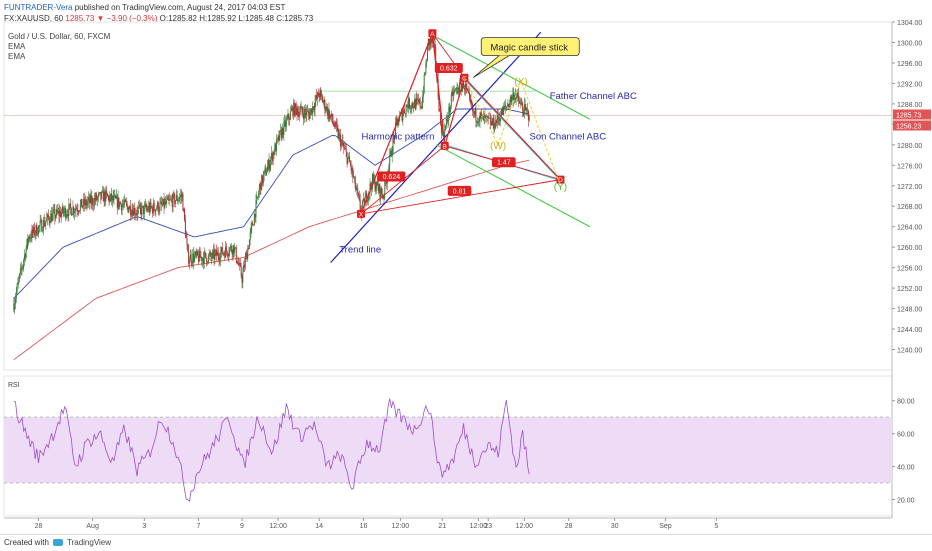 The image size is (932, 551). I want to click on harmonic-leg-bc, so click(454, 112).